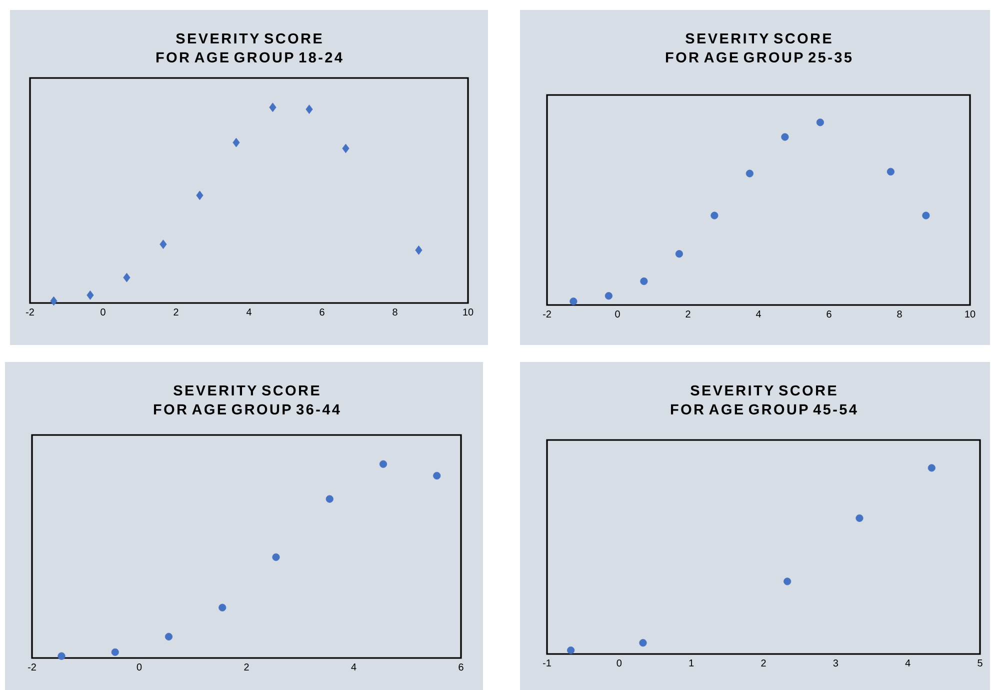 This screenshot has height=690, width=991. Describe the element at coordinates (249, 47) in the screenshot. I see `chart-title: SEVERITY SCORE FOR AGE GROUP 18-24` at that location.